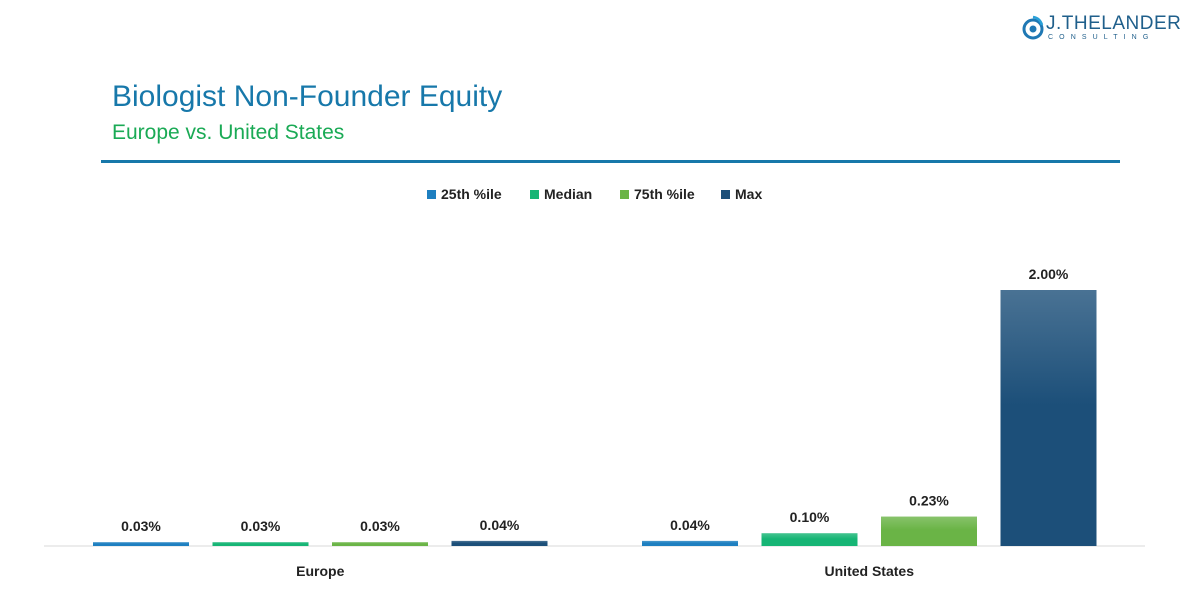  I want to click on data-label: 2.00%, so click(1049, 274).